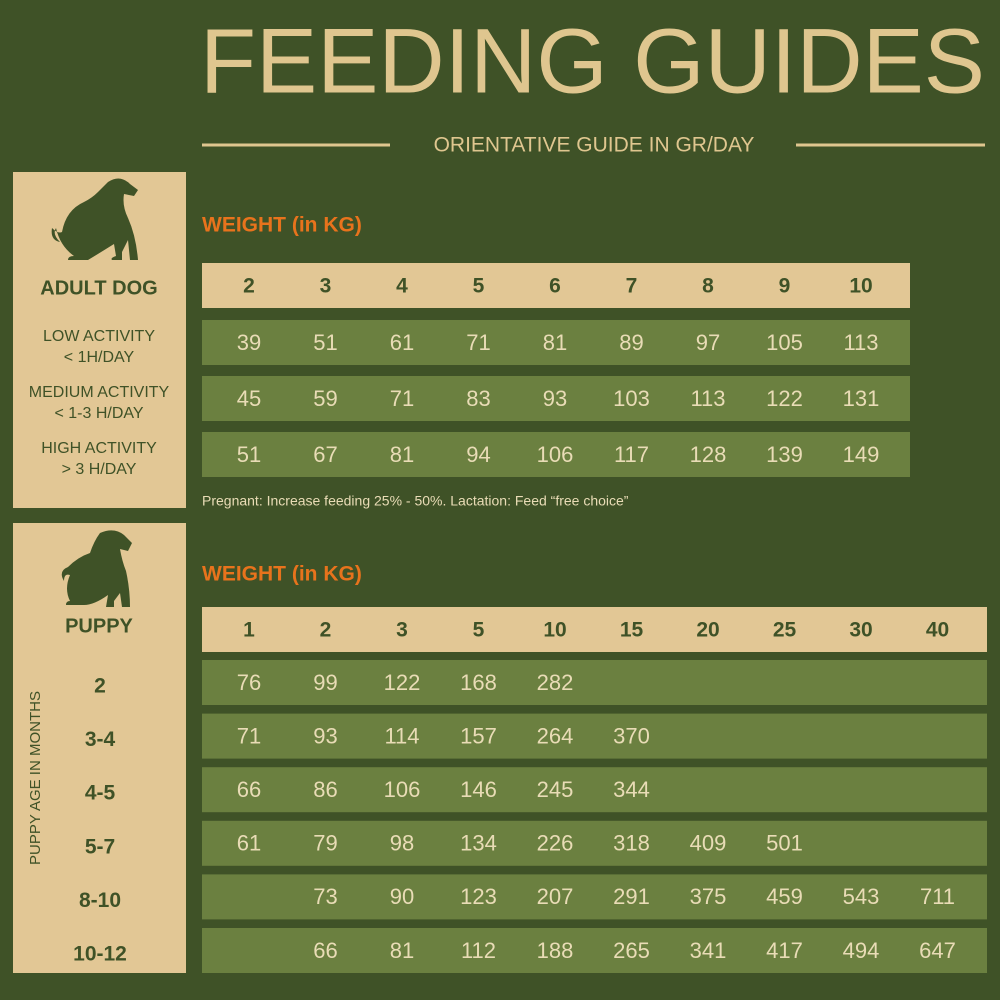 The image size is (1000, 1000). Describe the element at coordinates (555, 735) in the screenshot. I see `cell: 264` at that location.